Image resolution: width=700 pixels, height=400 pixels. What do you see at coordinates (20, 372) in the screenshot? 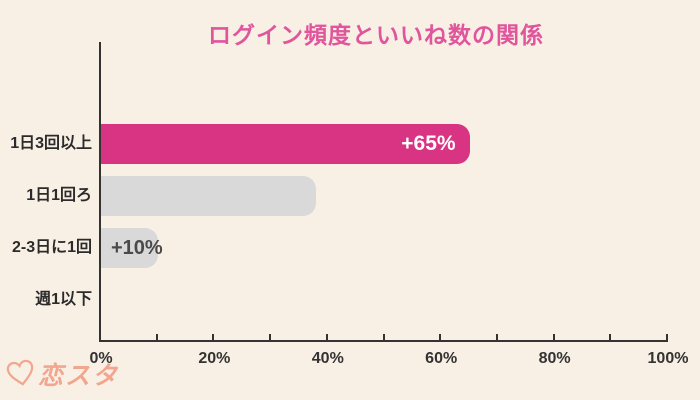
I see `heart-icon` at bounding box center [20, 372].